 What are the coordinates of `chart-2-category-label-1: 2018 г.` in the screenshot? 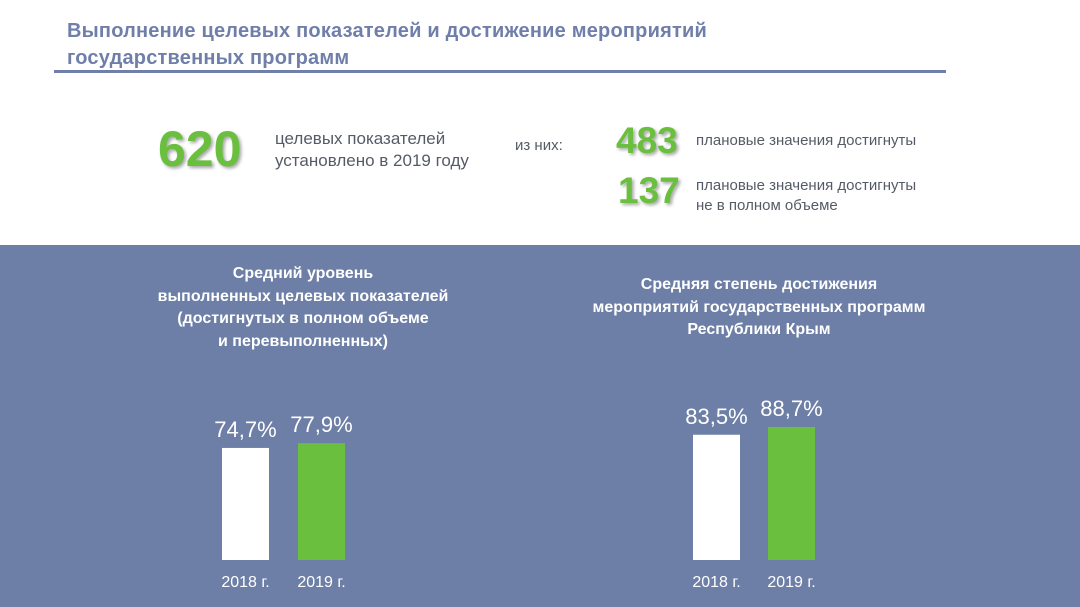 It's located at (716, 582).